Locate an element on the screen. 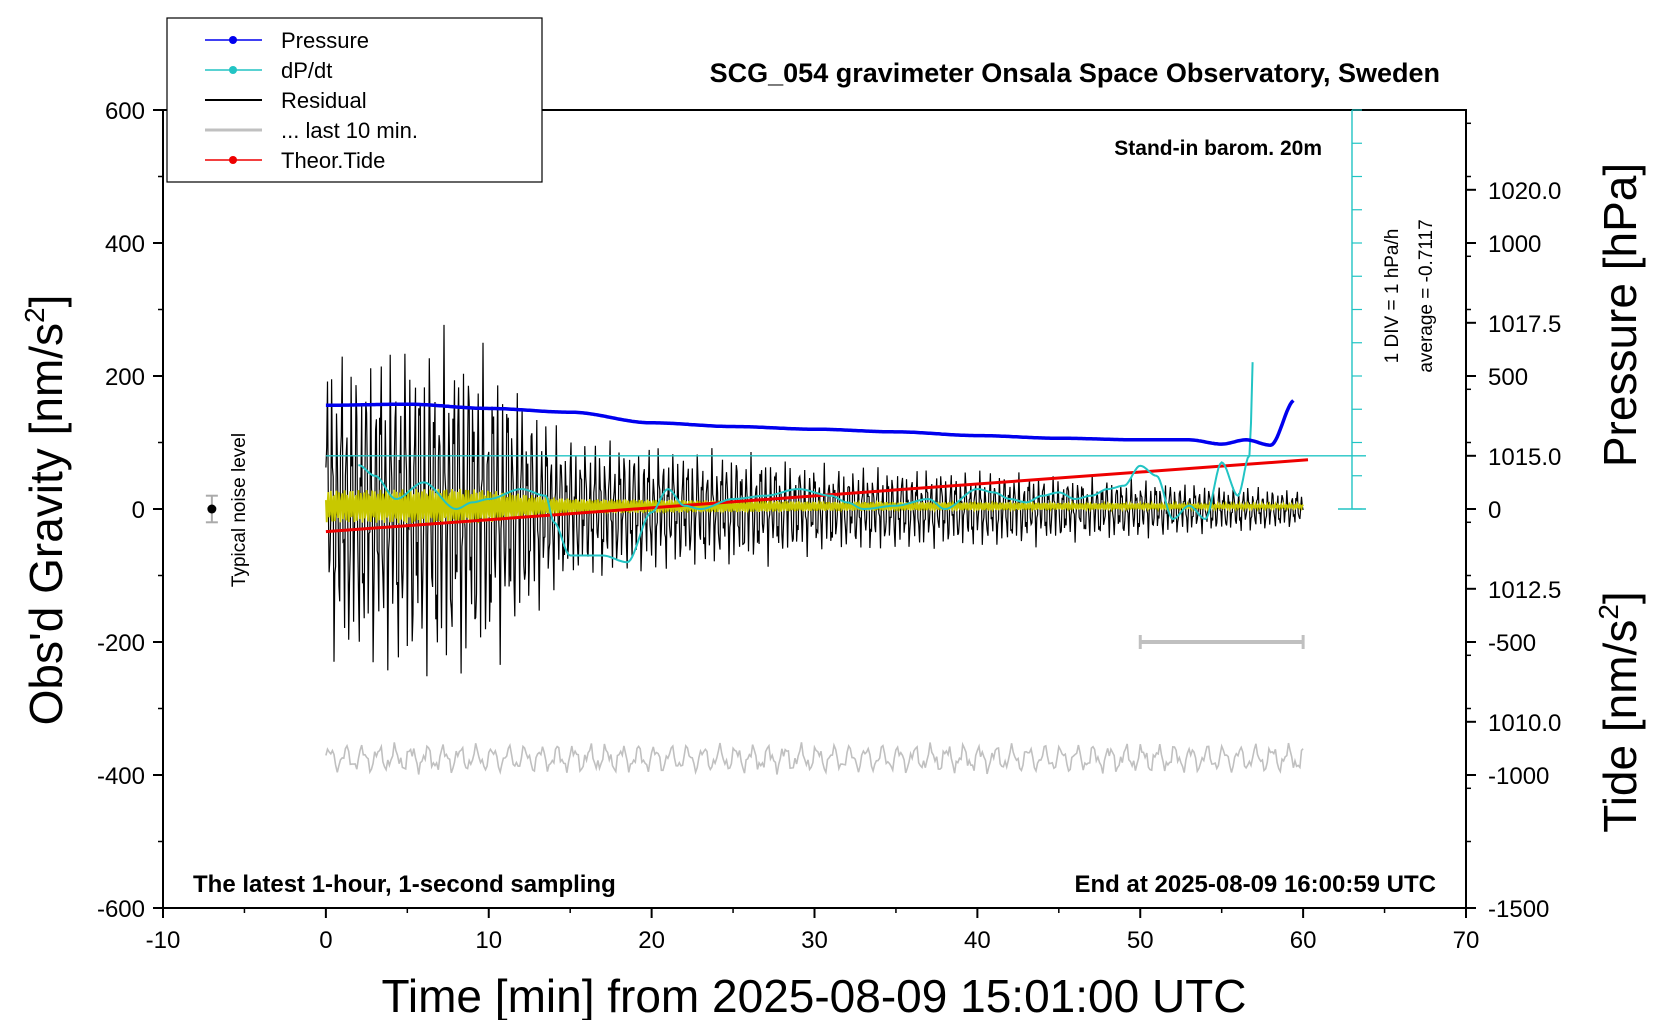 The height and width of the screenshot is (1020, 1660). tide-tick-label: 500 is located at coordinates (1508, 377).